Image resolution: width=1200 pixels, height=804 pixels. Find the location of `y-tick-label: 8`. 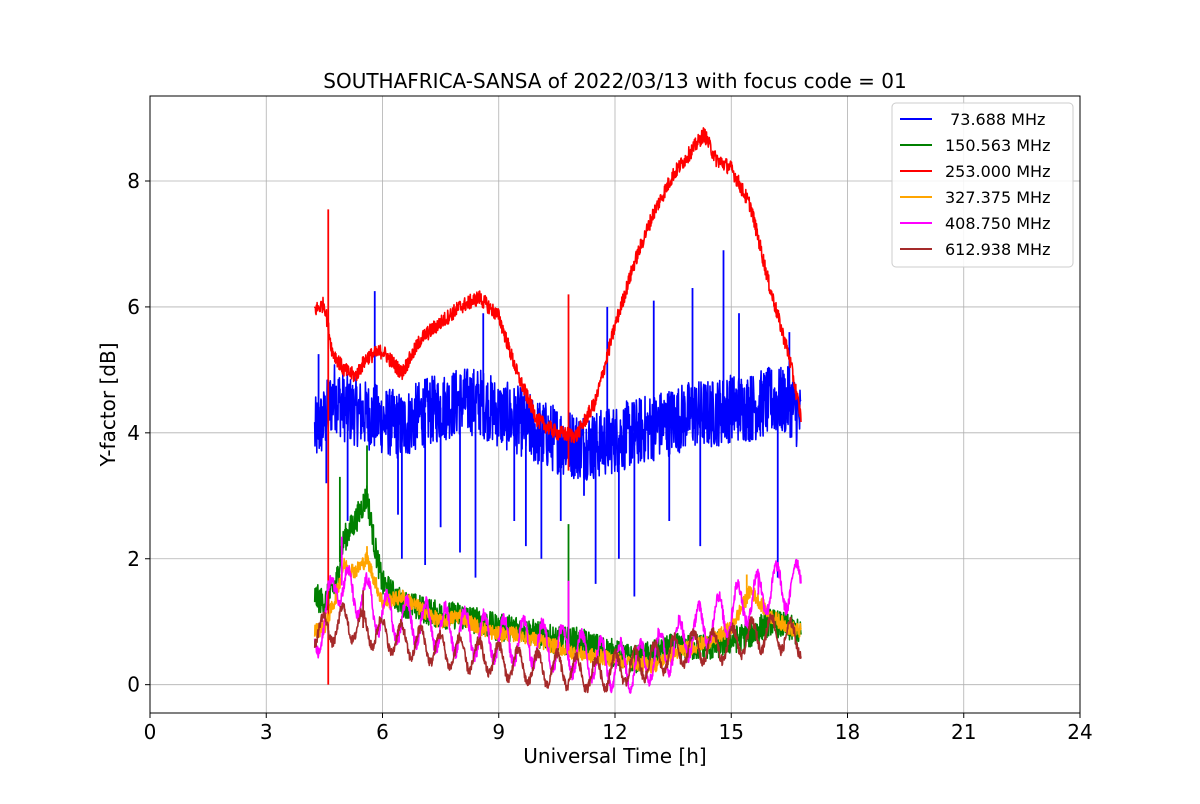

y-tick-label: 8 is located at coordinates (133, 181).